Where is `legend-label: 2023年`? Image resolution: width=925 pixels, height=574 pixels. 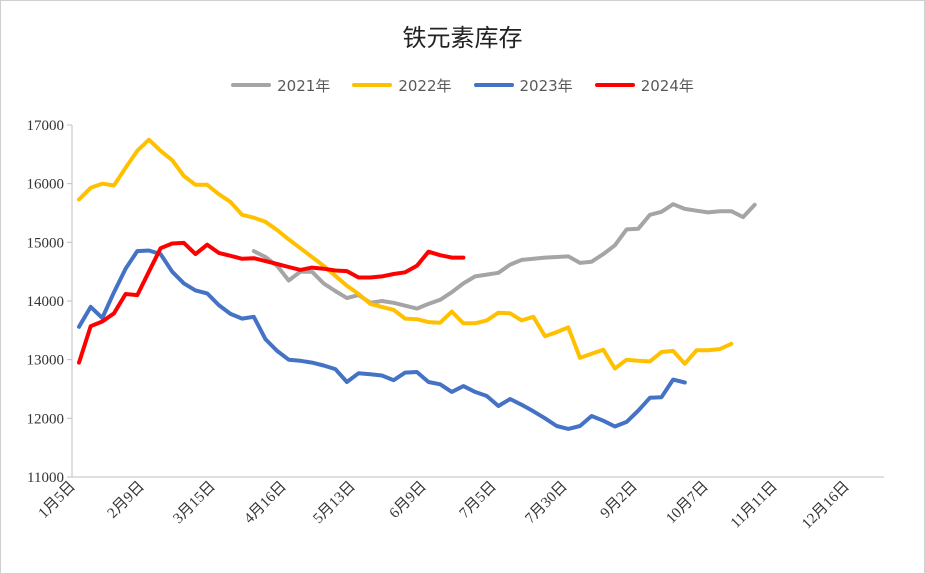
legend-label: 2023年 is located at coordinates (546, 85).